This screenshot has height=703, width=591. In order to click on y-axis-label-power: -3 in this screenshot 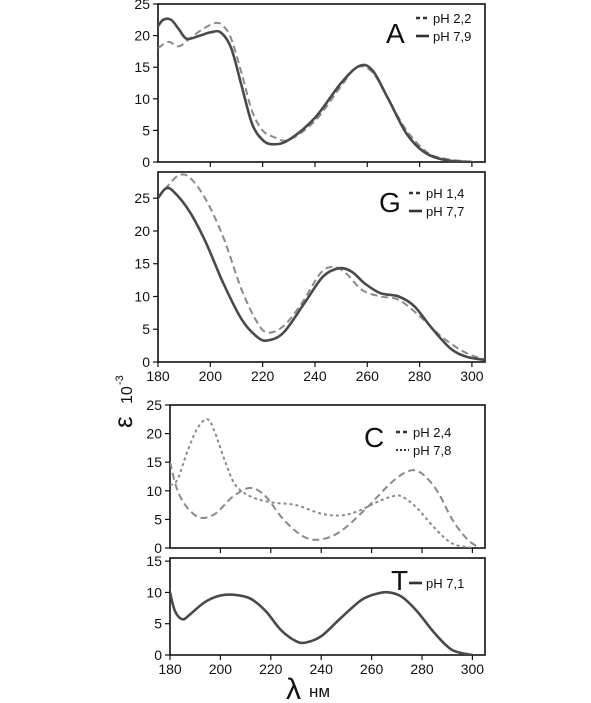, I will do `click(120, 380)`.